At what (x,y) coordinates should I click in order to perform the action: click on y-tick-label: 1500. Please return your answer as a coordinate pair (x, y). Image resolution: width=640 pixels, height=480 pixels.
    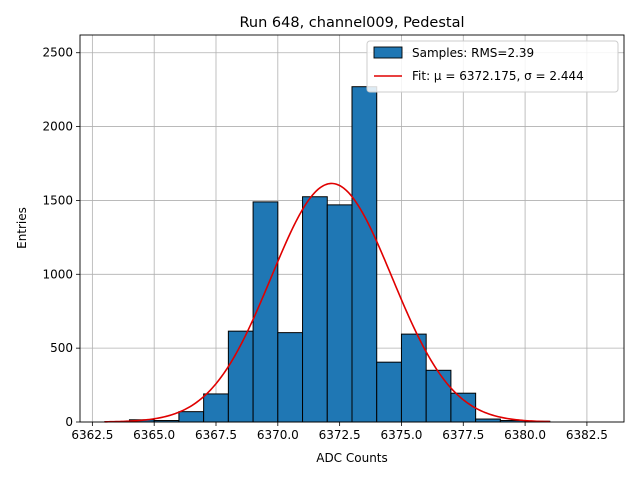
    Looking at the image, I should click on (57, 200).